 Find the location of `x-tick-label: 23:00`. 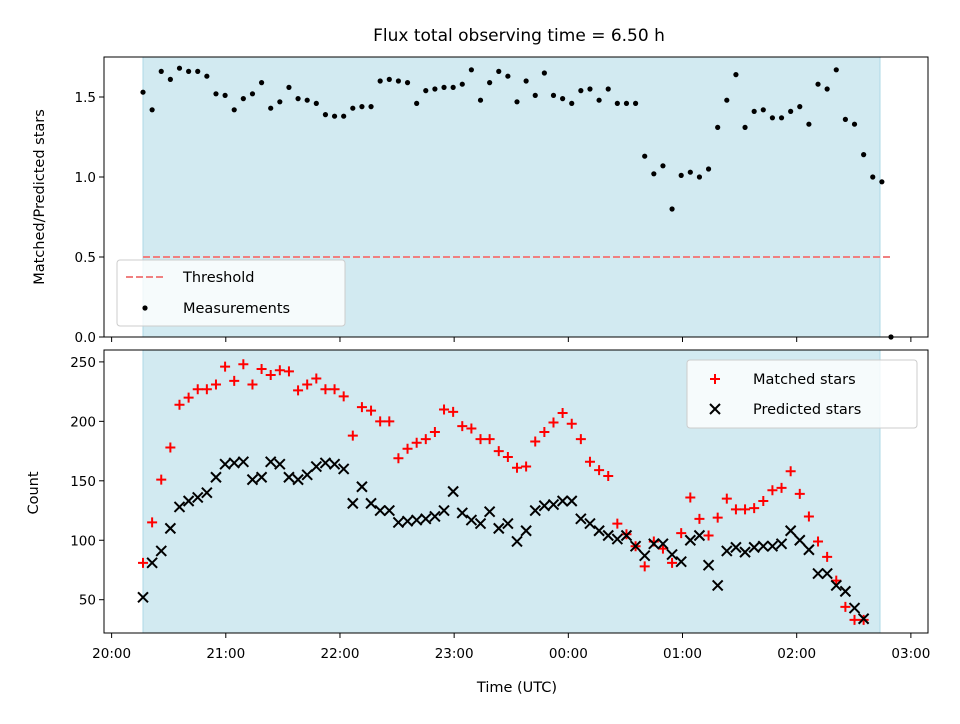

x-tick-label: 23:00 is located at coordinates (454, 654).